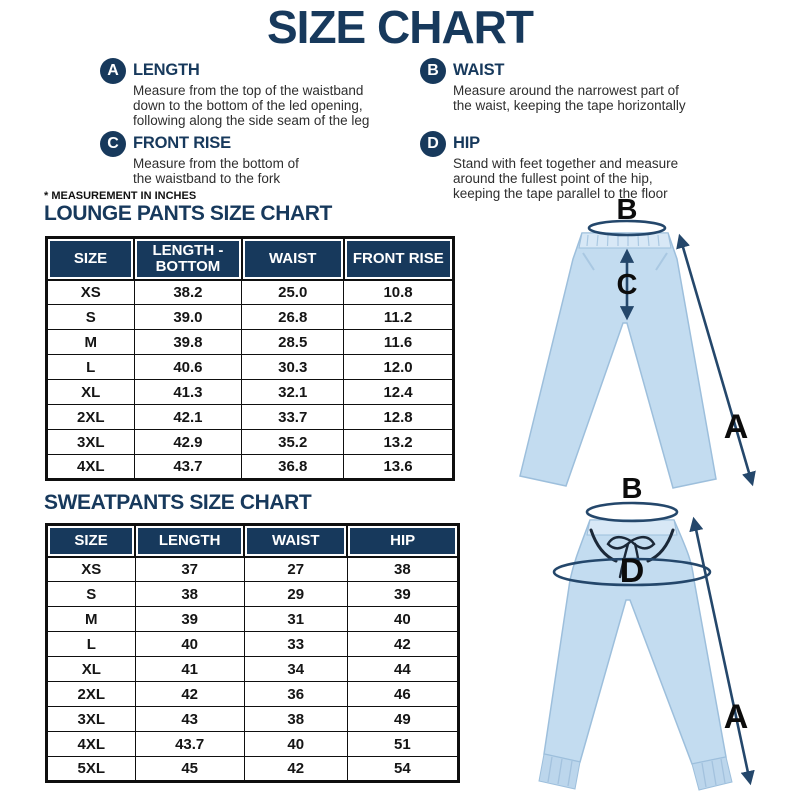 This screenshot has width=800, height=800. I want to click on table-row: M 39.8 28.5 11.6, so click(250, 342).